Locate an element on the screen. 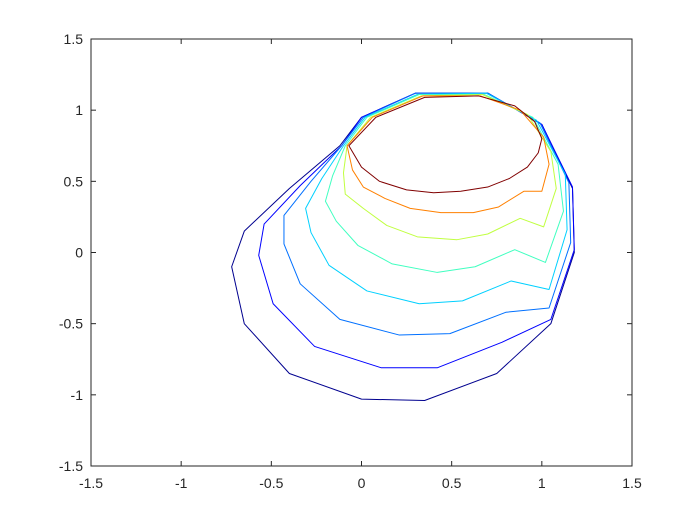 The height and width of the screenshot is (525, 700). x-tick-label: 0.5 is located at coordinates (452, 483).